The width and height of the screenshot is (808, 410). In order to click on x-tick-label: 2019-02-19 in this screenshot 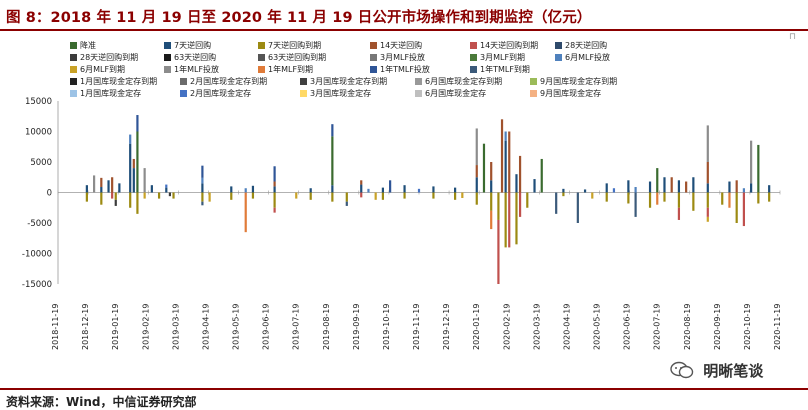, I will do `click(145, 327)`.